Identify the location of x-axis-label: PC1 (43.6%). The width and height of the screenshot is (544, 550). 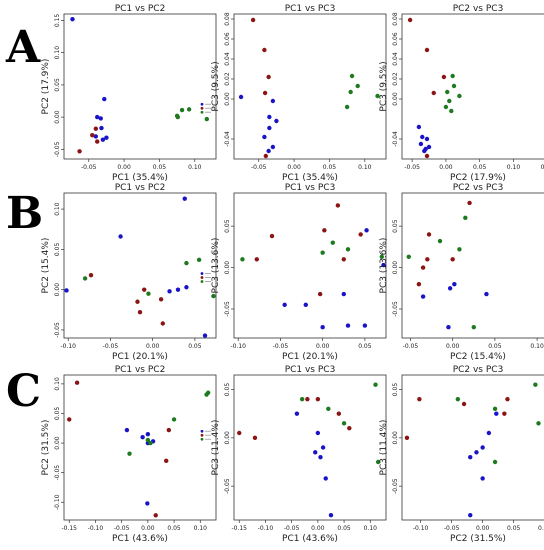
(140, 539).